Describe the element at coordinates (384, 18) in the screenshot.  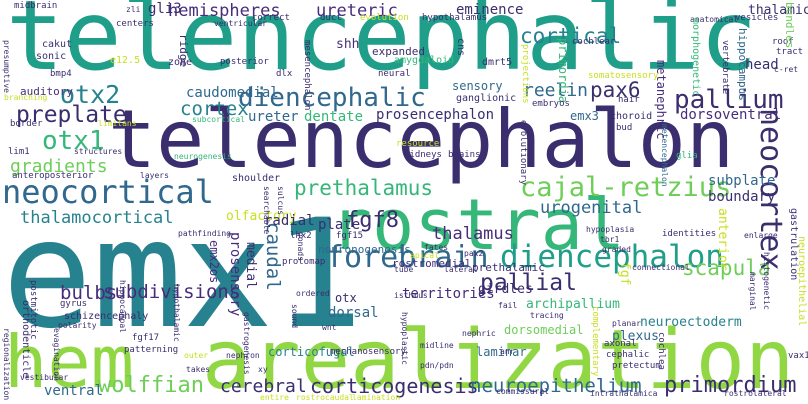
I see `word-evolution: evolution` at that location.